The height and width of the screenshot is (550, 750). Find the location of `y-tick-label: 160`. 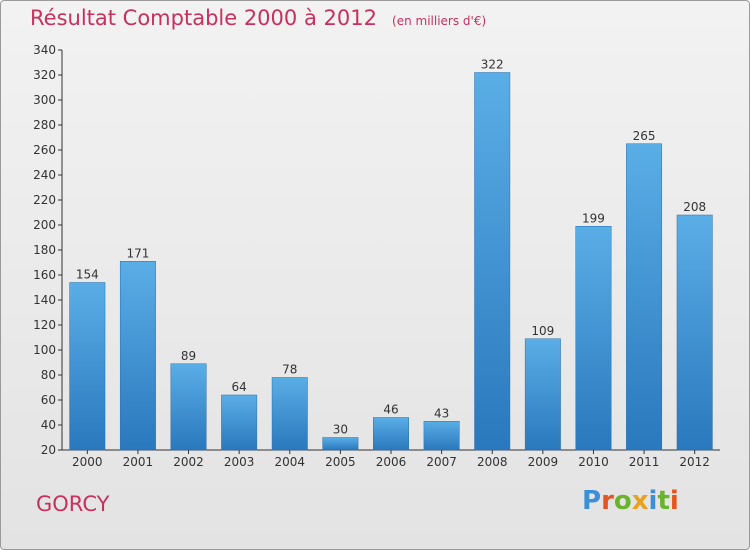

y-tick-label: 160 is located at coordinates (44, 275).